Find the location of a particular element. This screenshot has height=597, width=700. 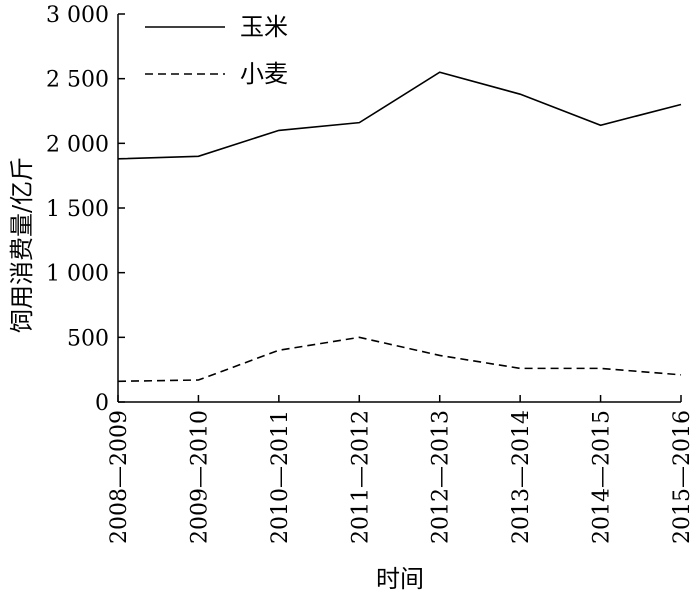

legend-label: 小麦 is located at coordinates (264, 74).